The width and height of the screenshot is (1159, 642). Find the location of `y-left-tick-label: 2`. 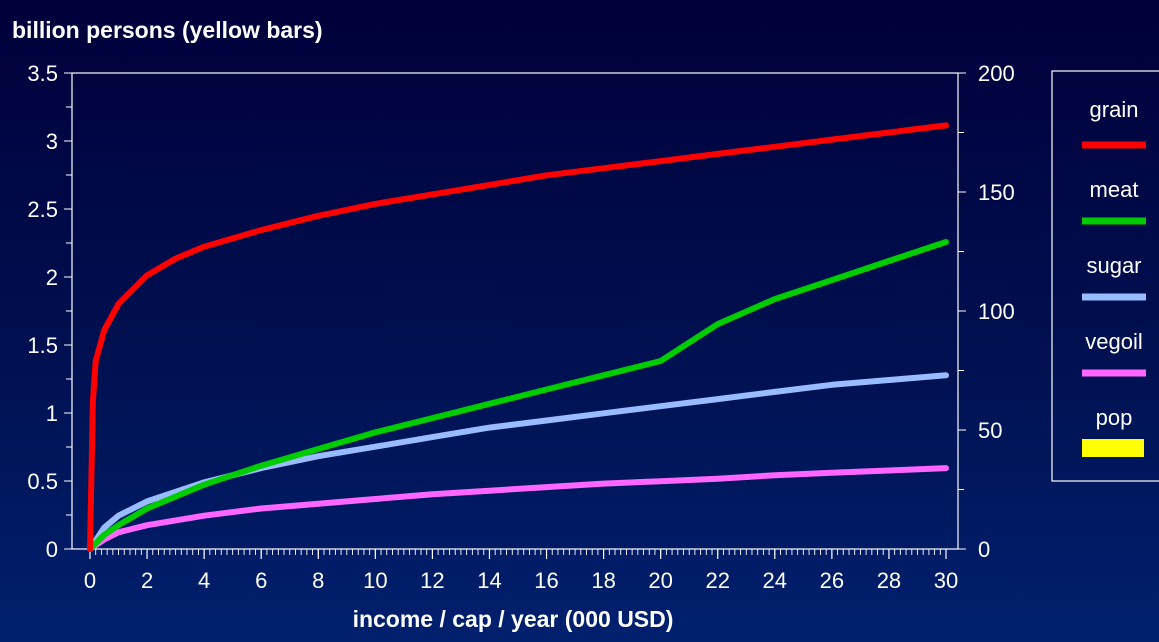

y-left-tick-label: 2 is located at coordinates (52, 277).